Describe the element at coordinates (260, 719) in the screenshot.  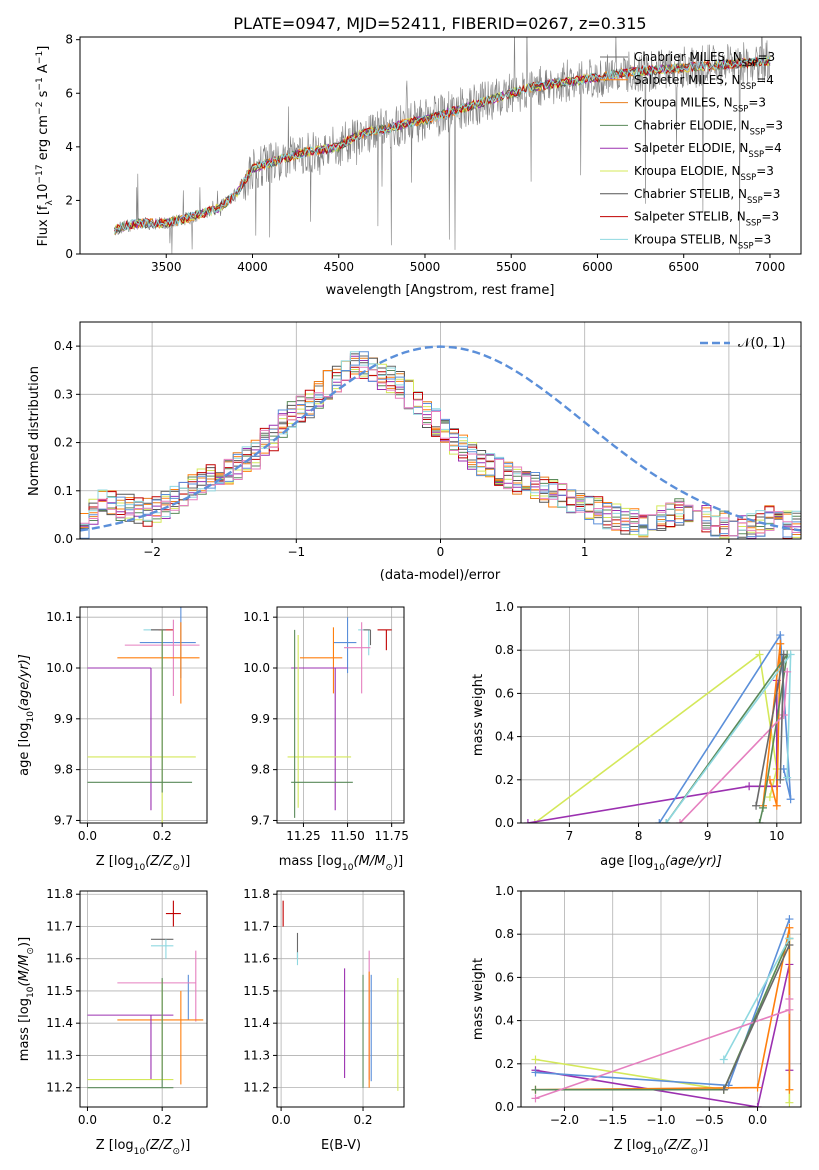
I see `y-tick-label: 9.9` at that location.